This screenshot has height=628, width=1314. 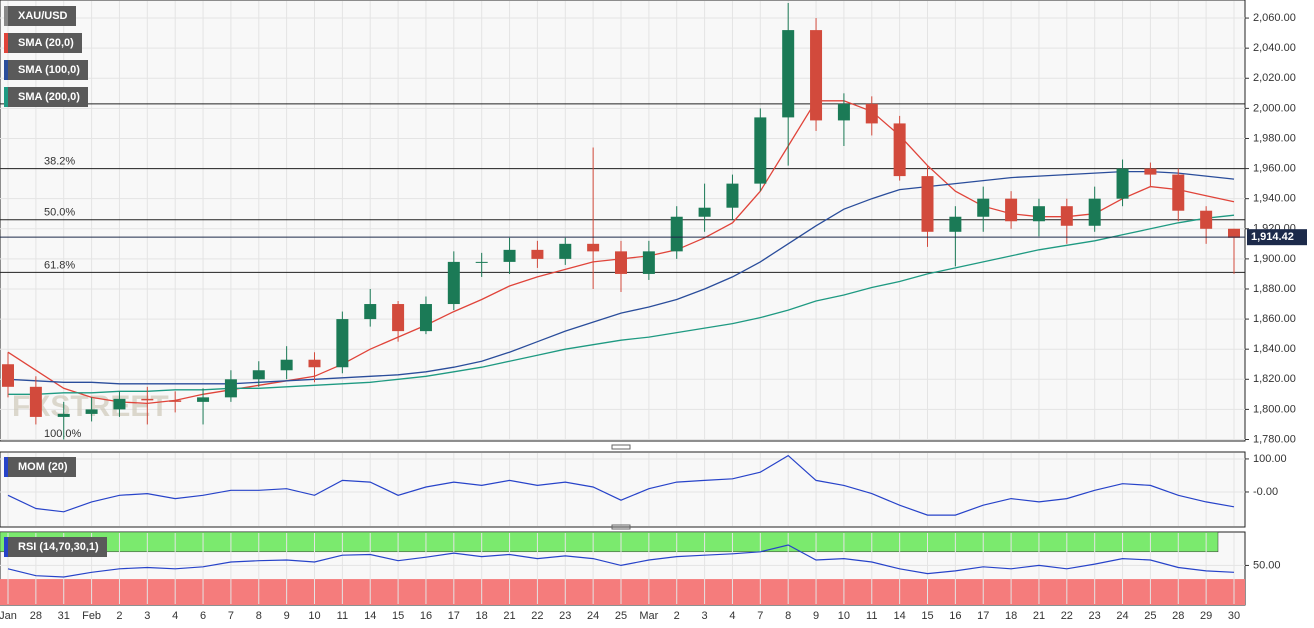 I want to click on y-tick-label: 50.00, so click(x=1267, y=565).